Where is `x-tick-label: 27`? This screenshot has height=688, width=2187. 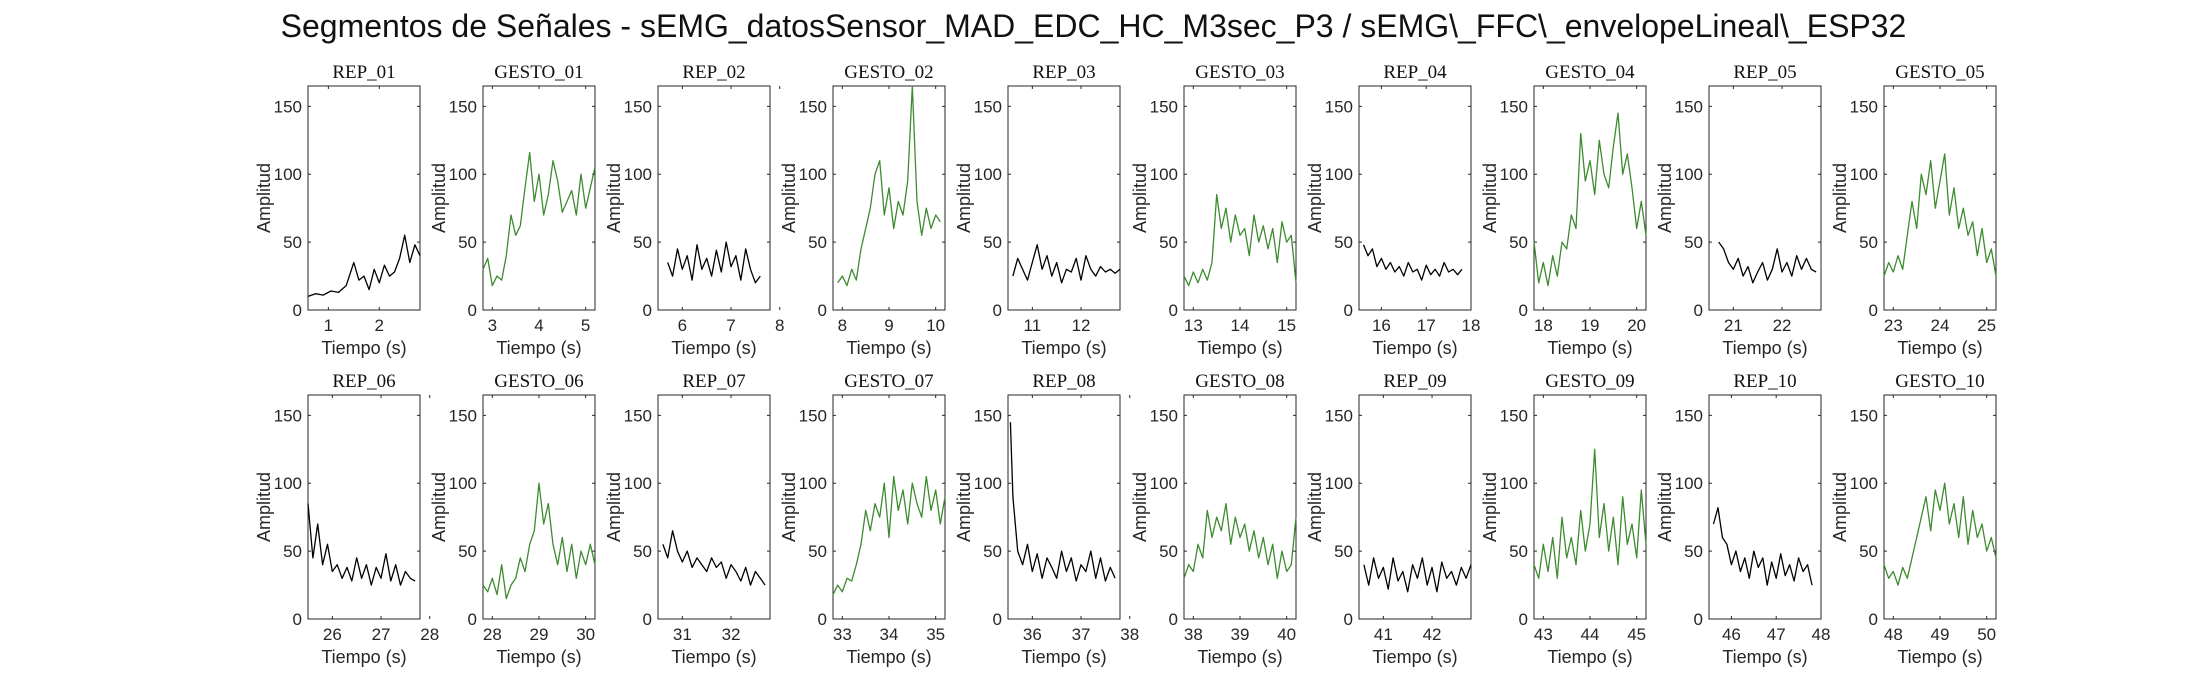 x-tick-label: 27 is located at coordinates (381, 634).